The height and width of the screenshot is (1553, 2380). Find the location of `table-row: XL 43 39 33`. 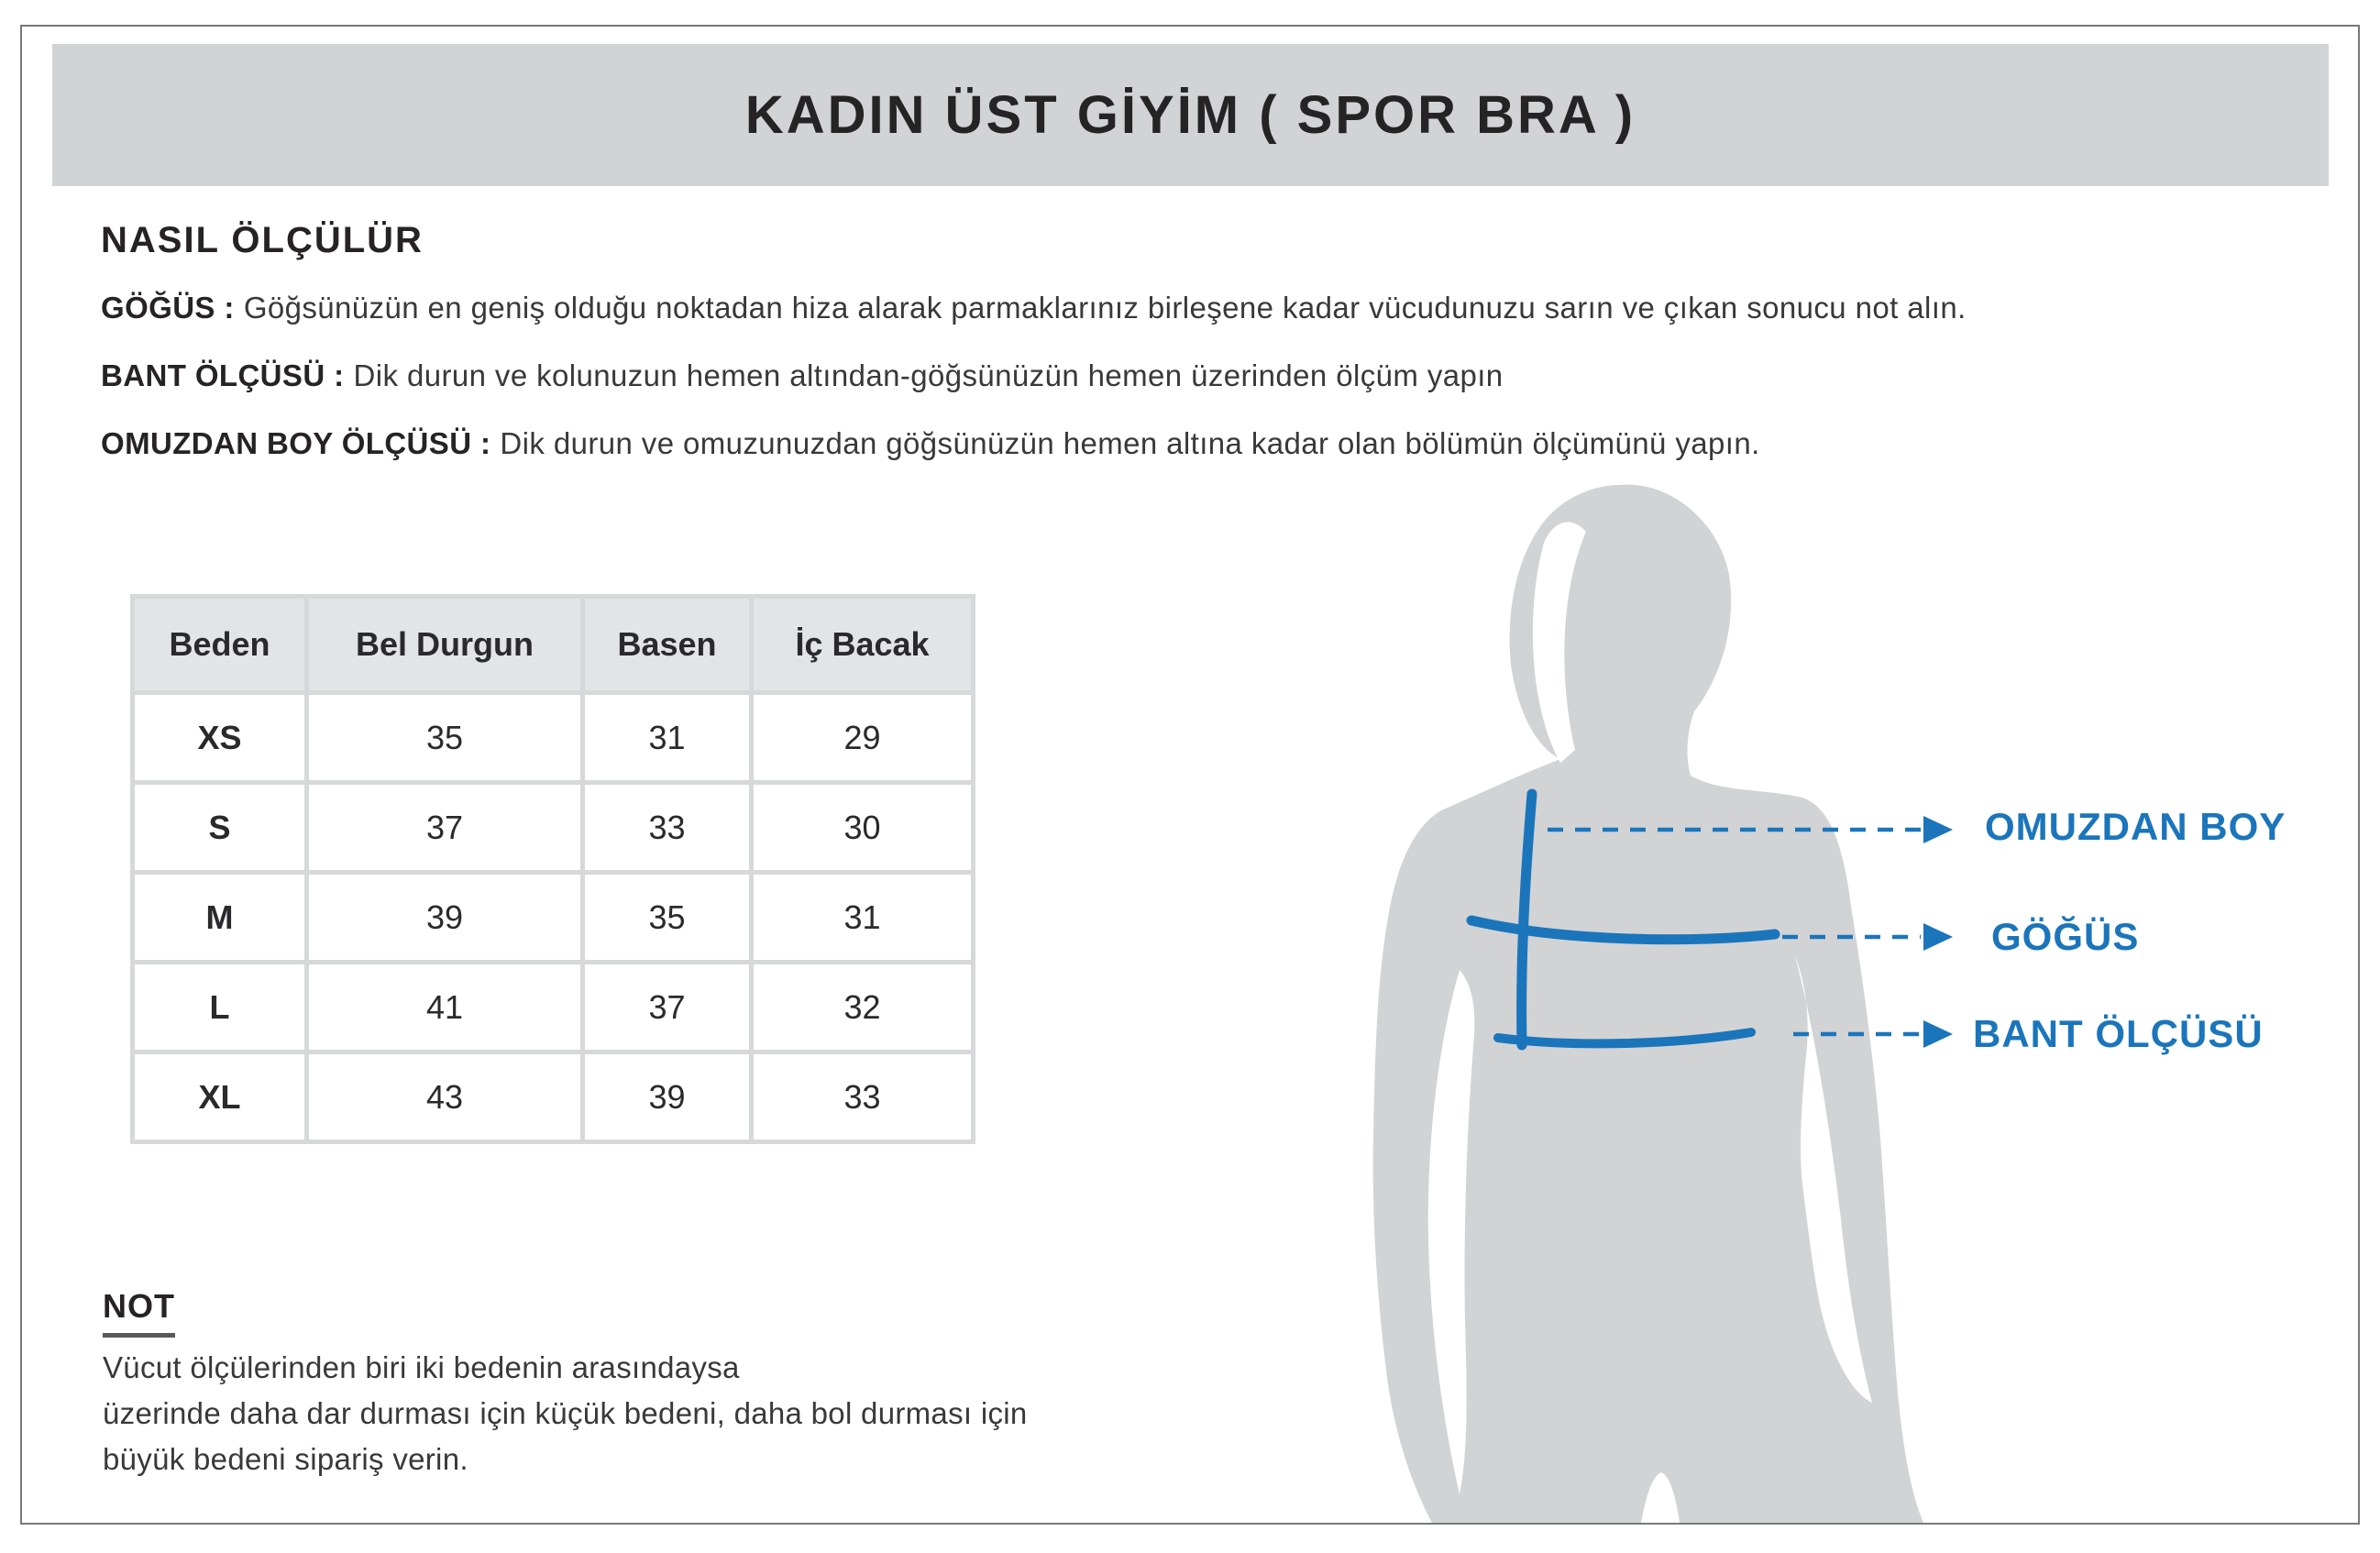

table-row: XL 43 39 33 is located at coordinates (553, 1097).